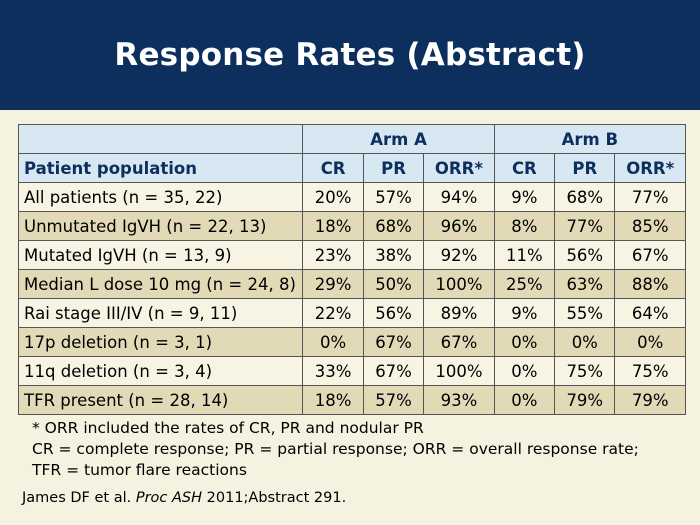  I want to click on population-header-spacer, so click(160, 139).